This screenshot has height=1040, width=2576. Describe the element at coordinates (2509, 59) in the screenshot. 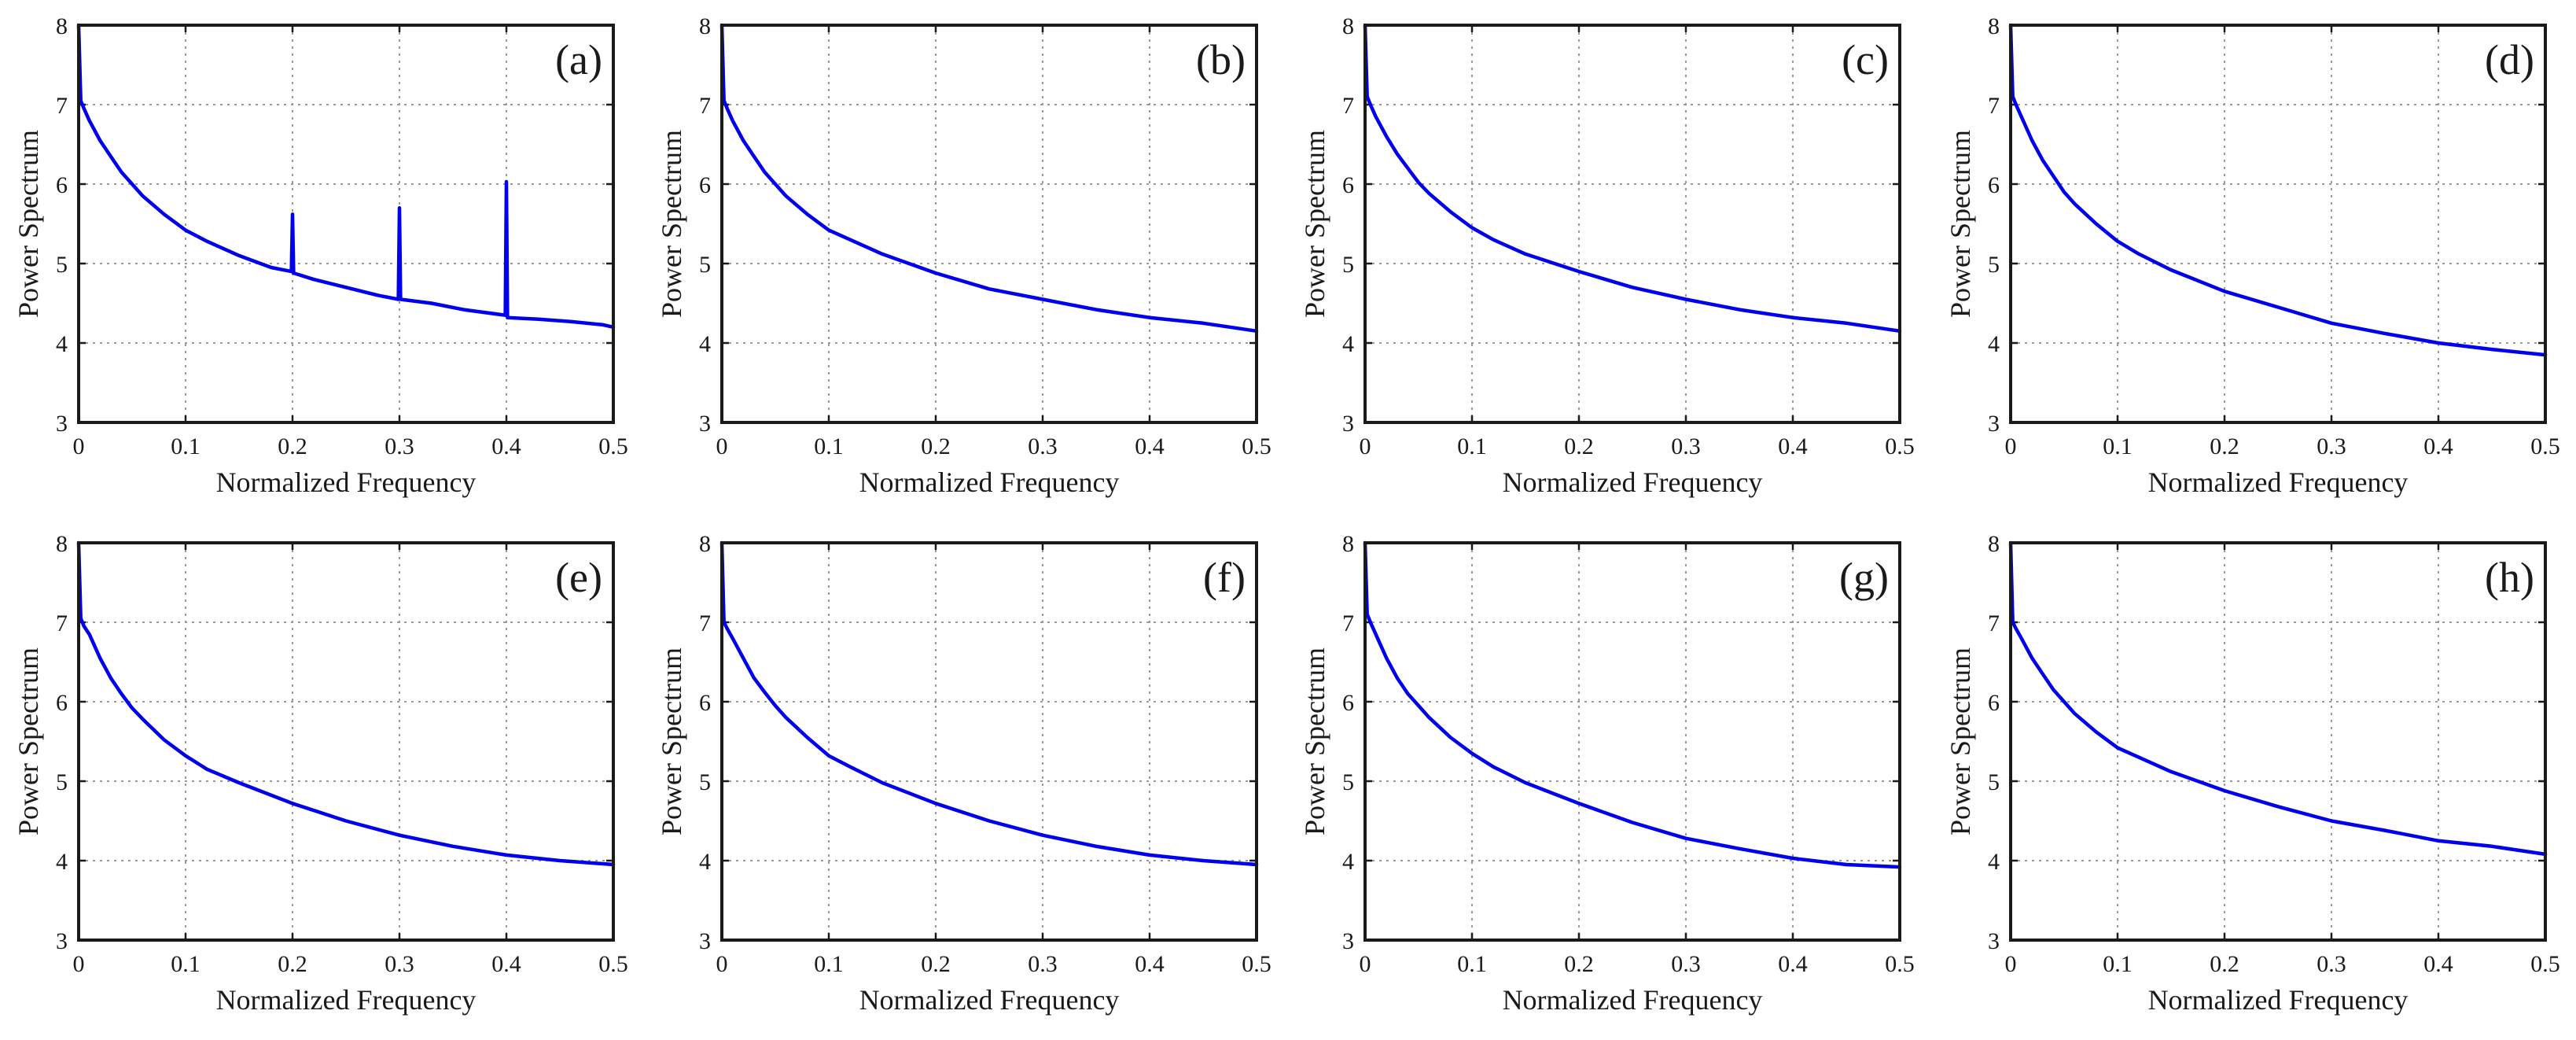

I see `panel-label: (d)` at that location.